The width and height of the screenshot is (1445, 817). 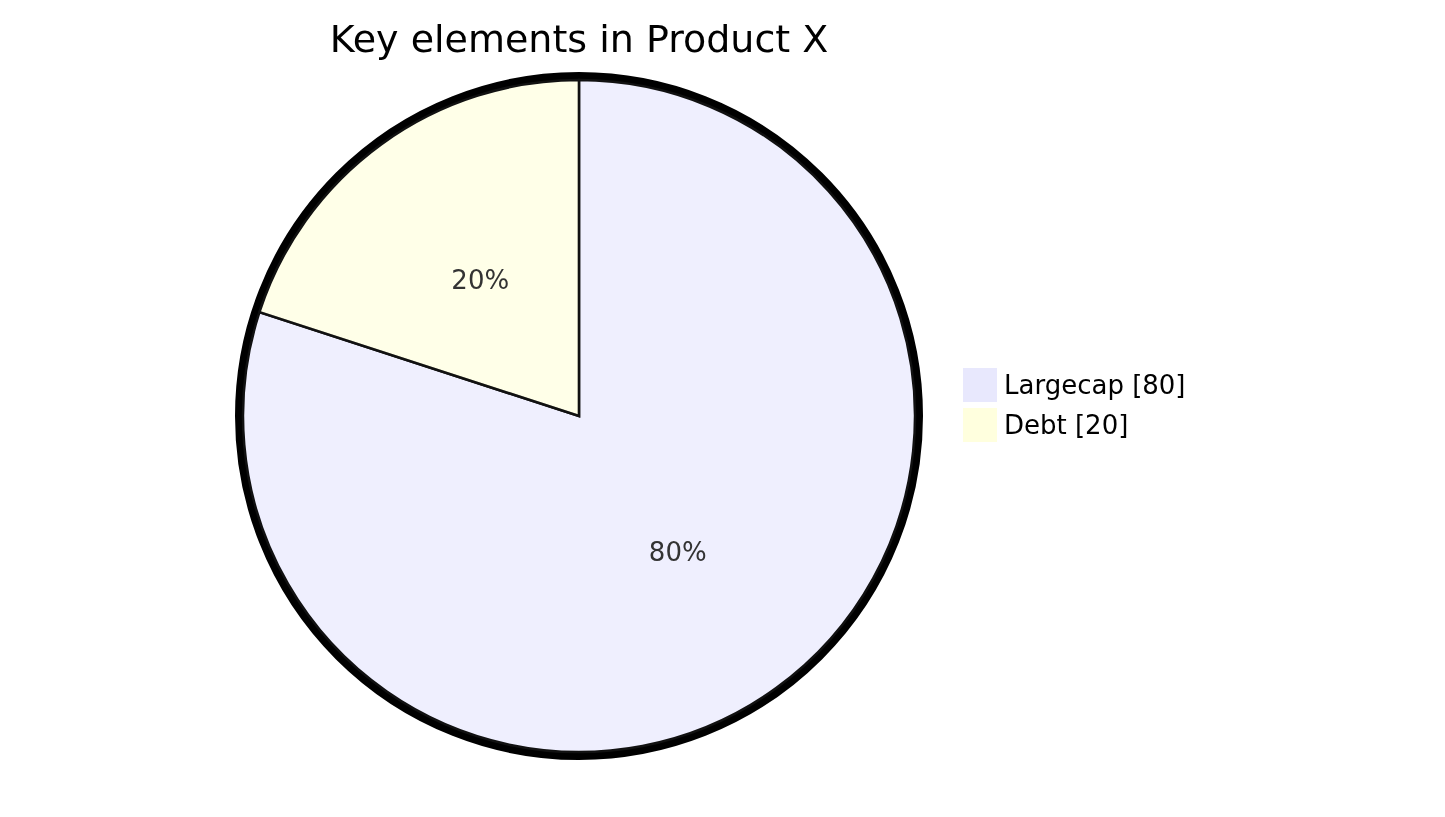 I want to click on legend-label: Debt [20], so click(x=1066, y=425).